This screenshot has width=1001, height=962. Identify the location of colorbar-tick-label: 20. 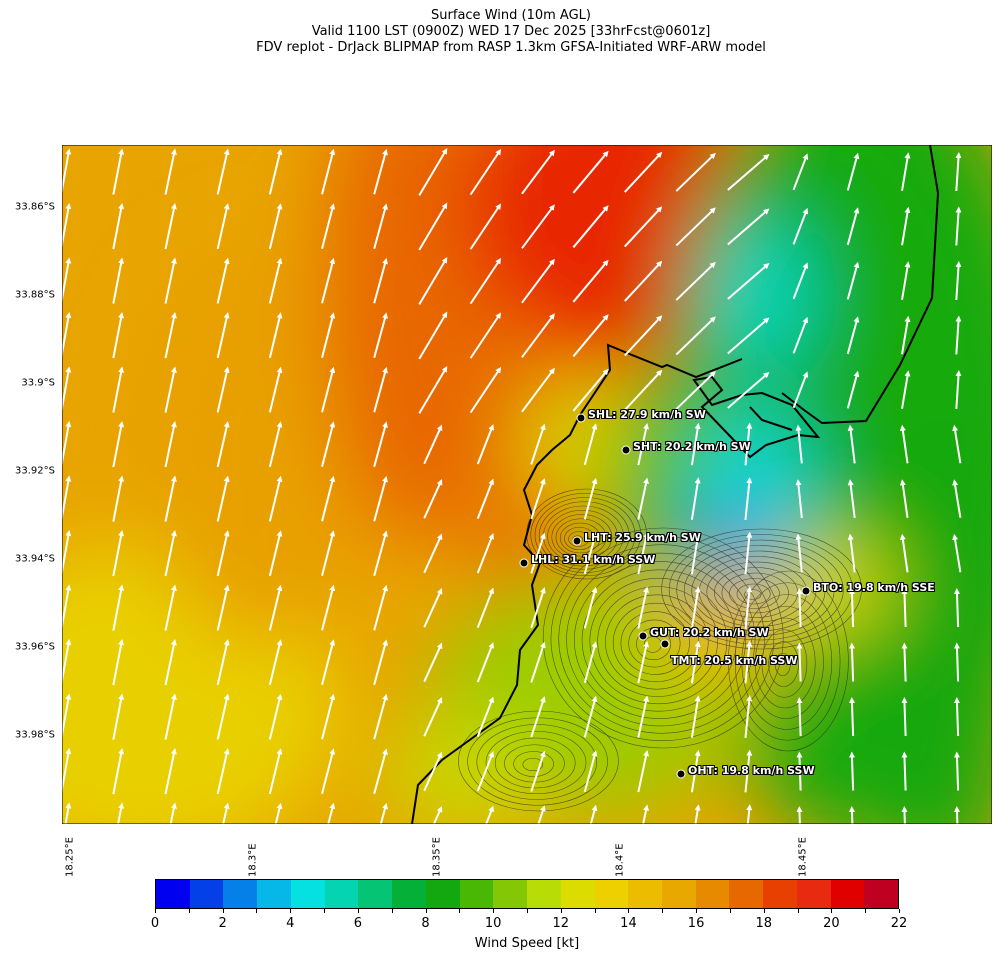
(831, 923).